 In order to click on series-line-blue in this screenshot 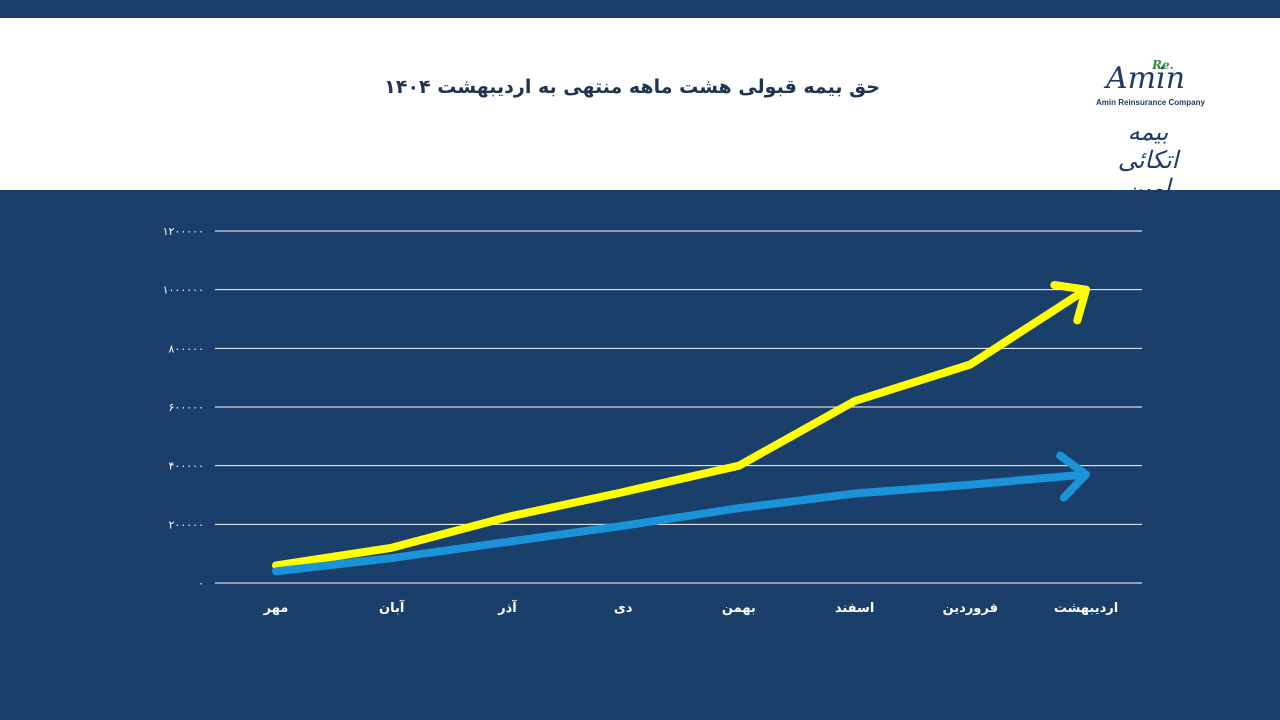, I will do `click(681, 523)`.